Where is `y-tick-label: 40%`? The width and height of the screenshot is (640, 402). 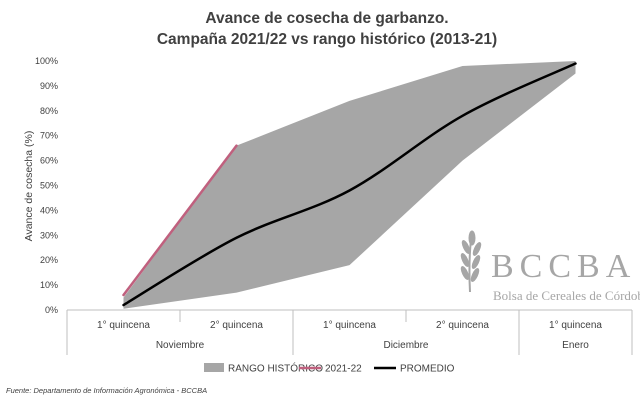 y-tick-label: 40% is located at coordinates (49, 210).